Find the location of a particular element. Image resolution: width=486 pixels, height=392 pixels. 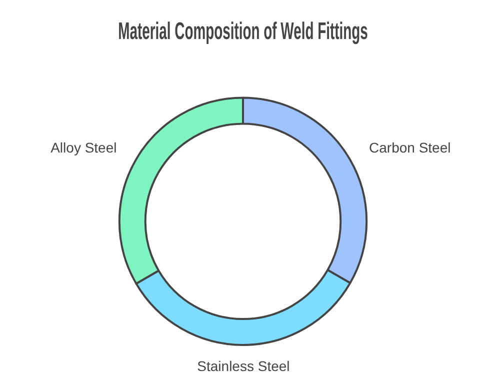

slice-label: Stainless Steel is located at coordinates (243, 366).